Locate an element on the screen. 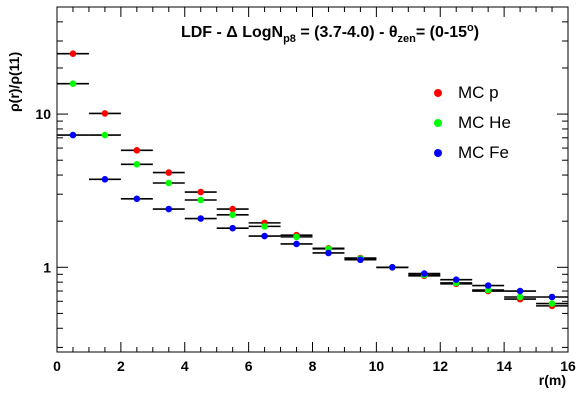 The height and width of the screenshot is (394, 578). x-tick-label: 14 is located at coordinates (504, 366).